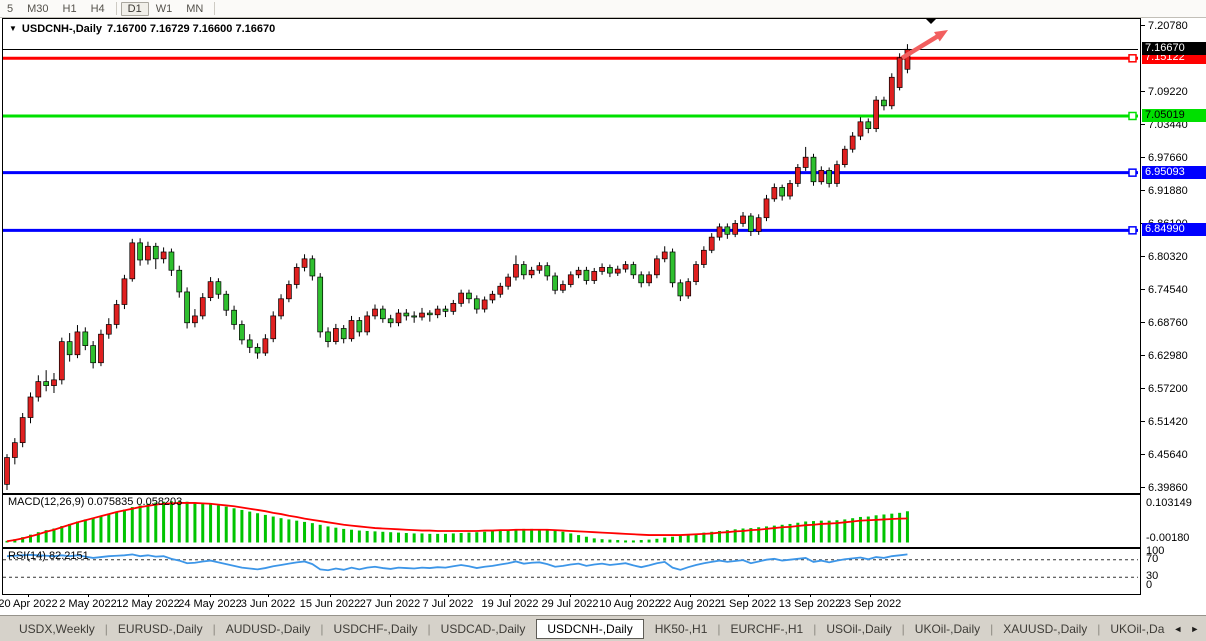 The height and width of the screenshot is (641, 1206). What do you see at coordinates (1174, 115) in the screenshot?
I see `price-label-support-green: 7.05019` at bounding box center [1174, 115].